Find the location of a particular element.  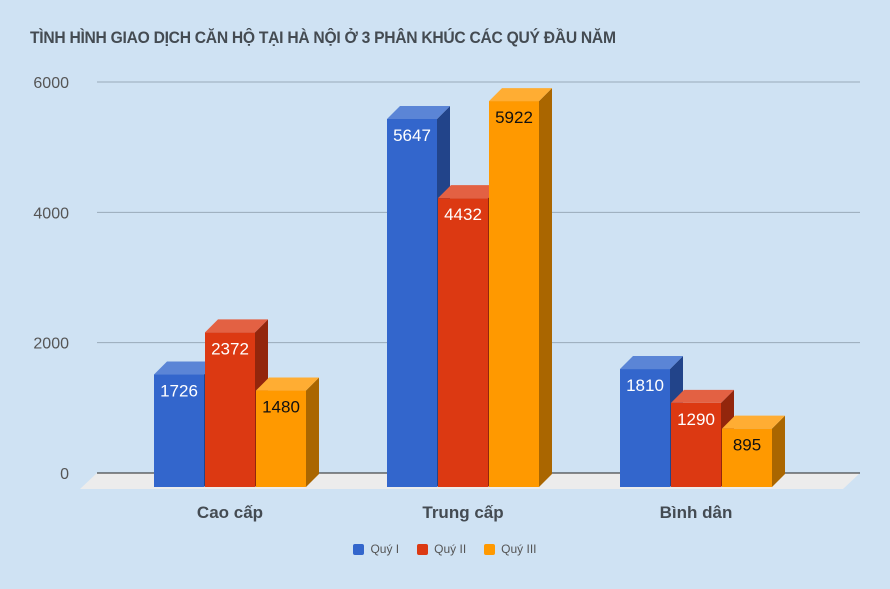

bar-value-label: 1480 is located at coordinates (281, 407).